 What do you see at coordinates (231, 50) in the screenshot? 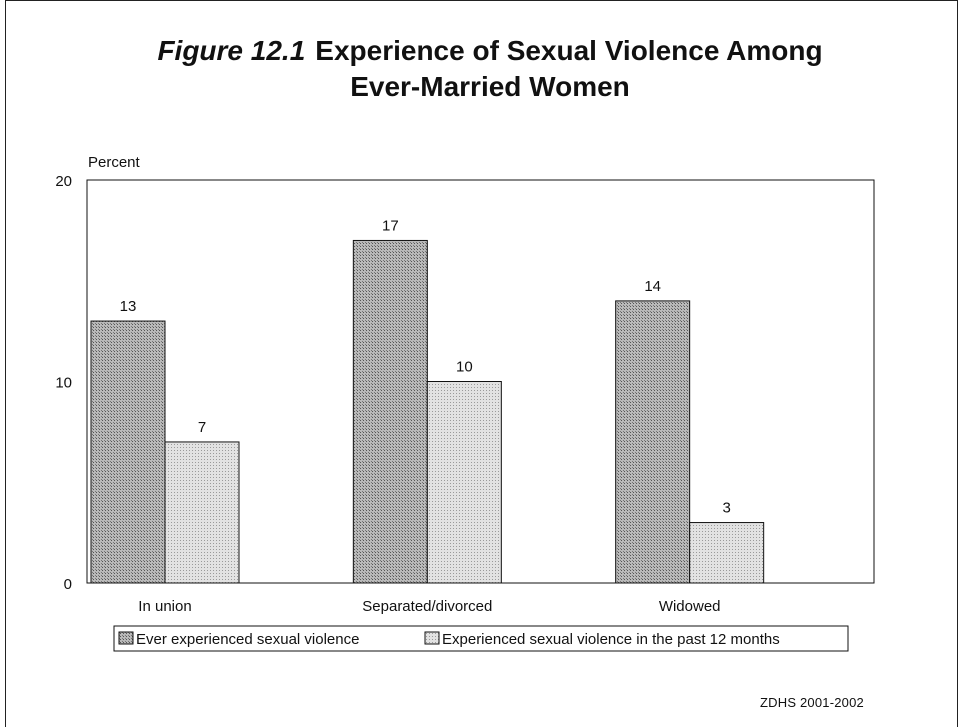
I see `figure-number: Figure 12.1` at bounding box center [231, 50].